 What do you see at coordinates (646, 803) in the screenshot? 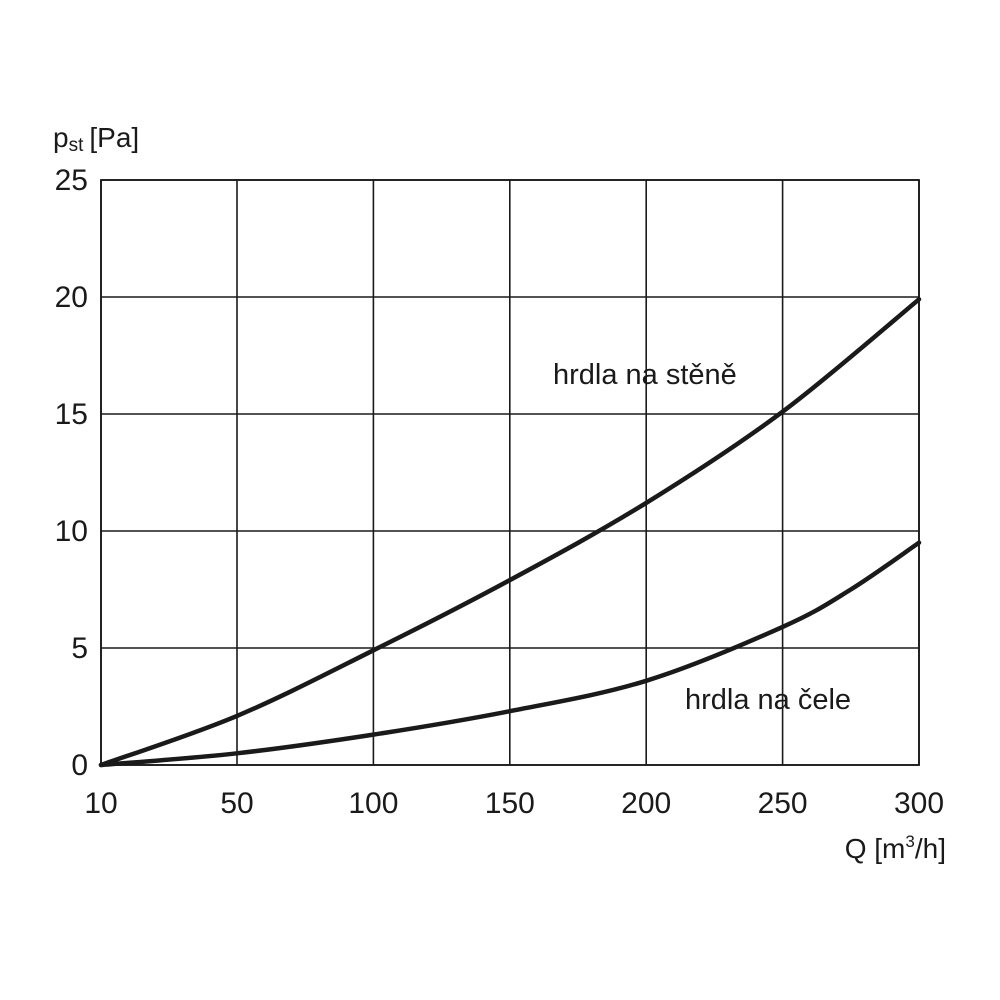
I see `x-tick-label: 200` at bounding box center [646, 803].